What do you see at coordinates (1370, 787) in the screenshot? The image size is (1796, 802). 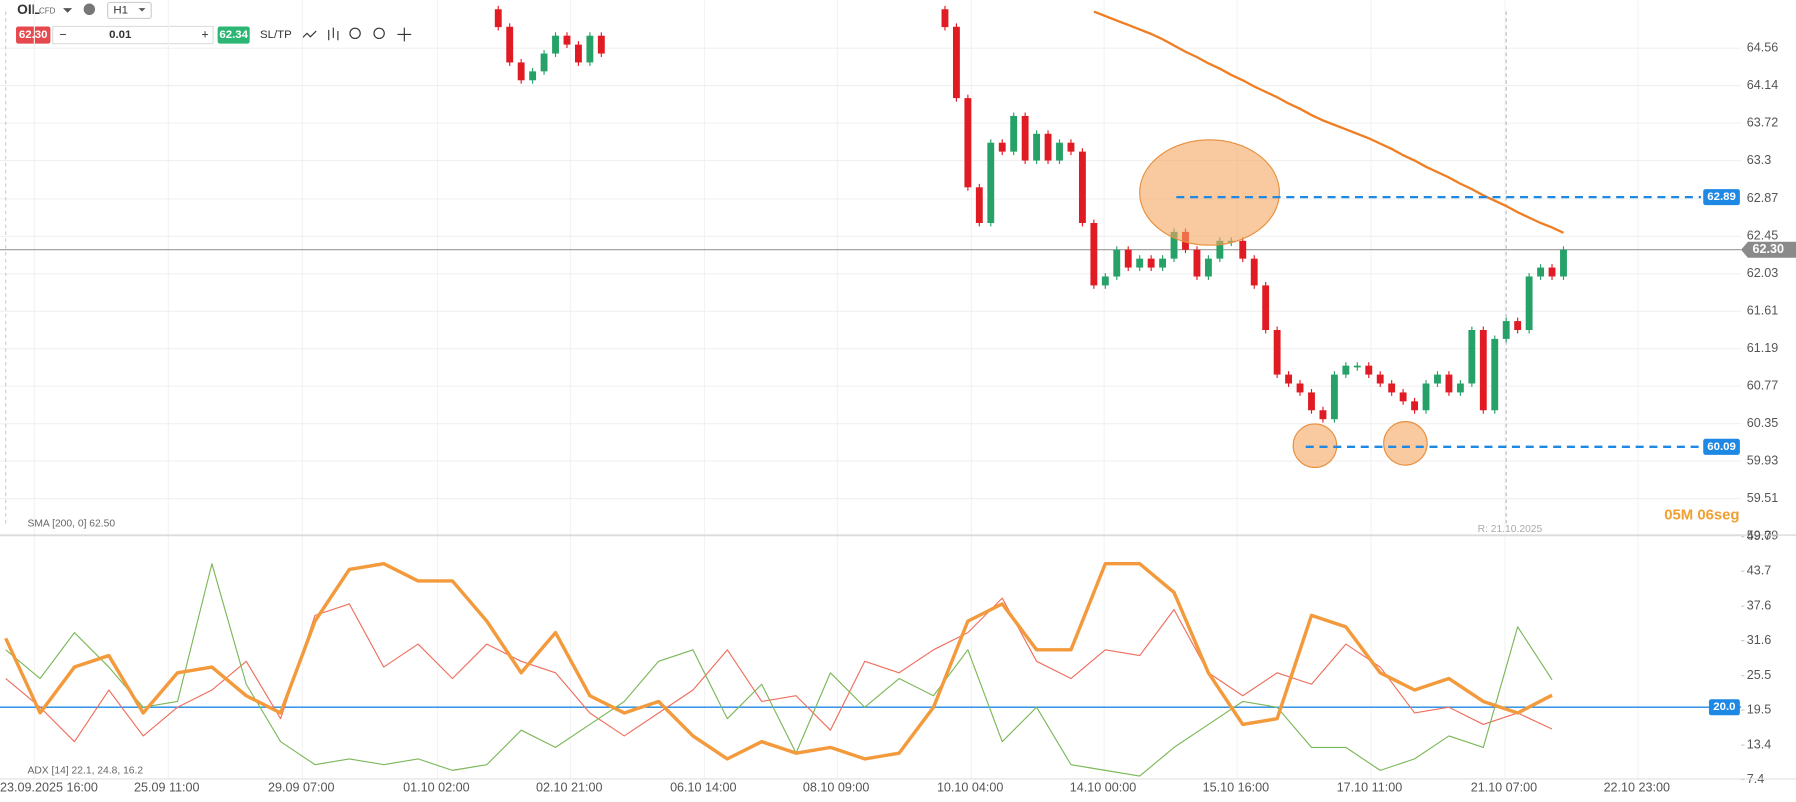 I see `x-tick-label: 17.10 11:00` at bounding box center [1370, 787].